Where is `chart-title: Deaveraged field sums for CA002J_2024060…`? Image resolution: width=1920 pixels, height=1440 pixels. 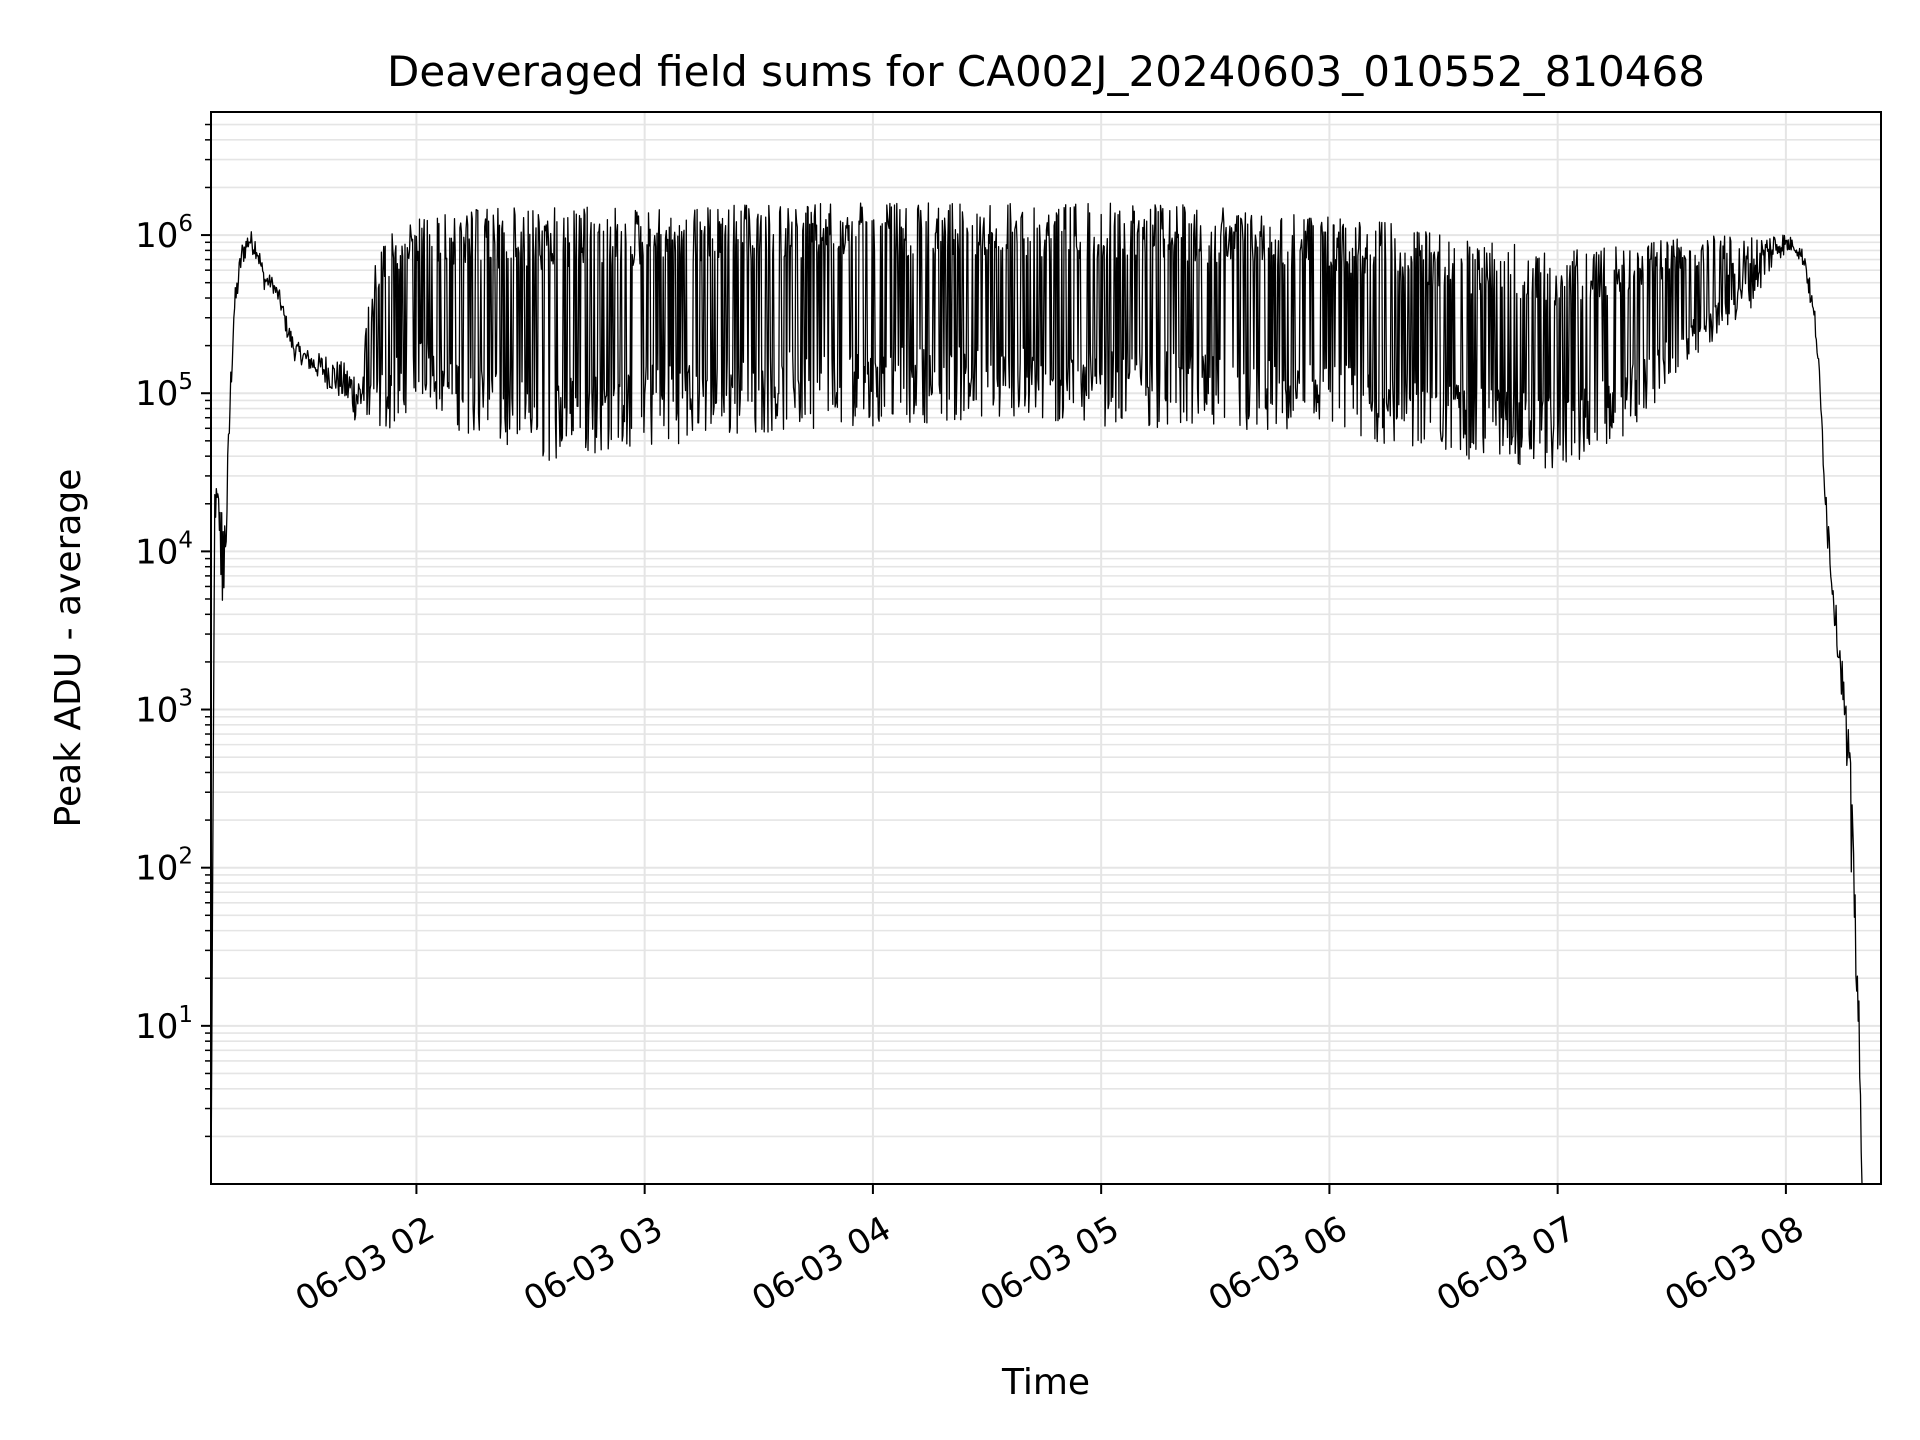
chart-title: Deaveraged field sums for CA002J_2024060… is located at coordinates (1046, 71).